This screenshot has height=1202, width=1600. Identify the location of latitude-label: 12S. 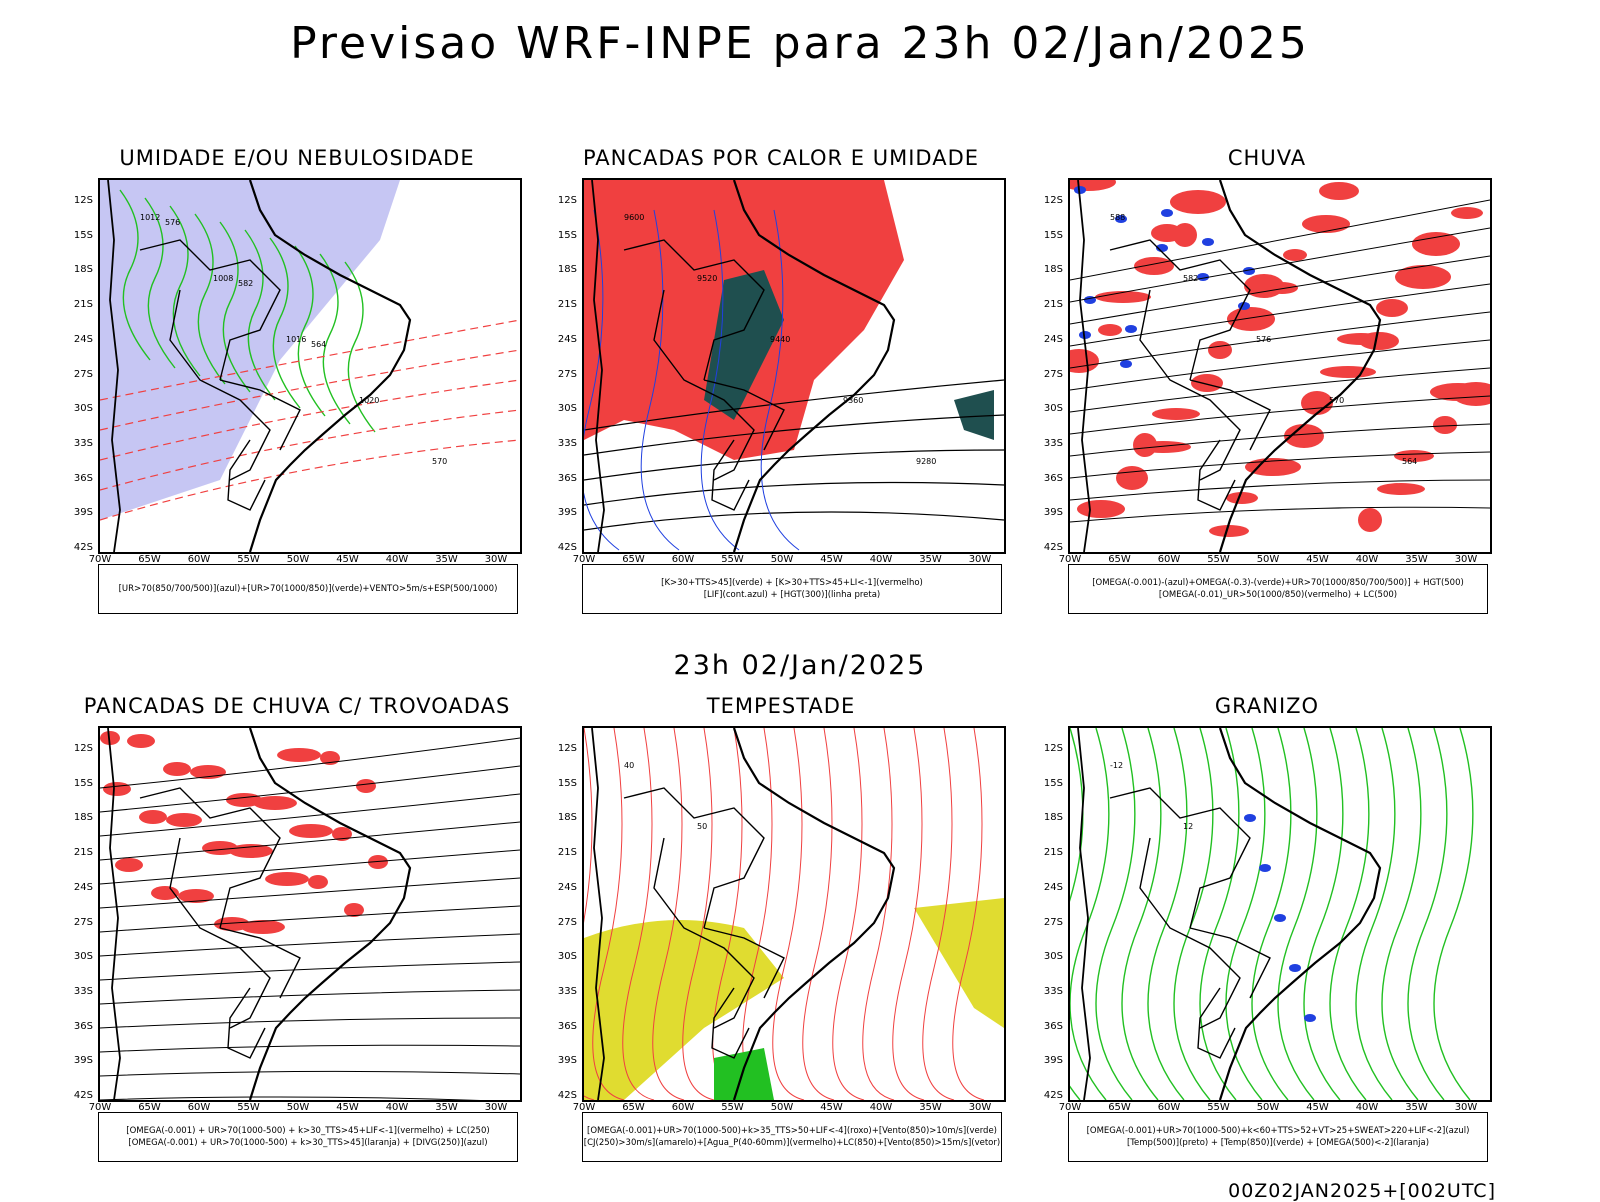
(1053, 748).